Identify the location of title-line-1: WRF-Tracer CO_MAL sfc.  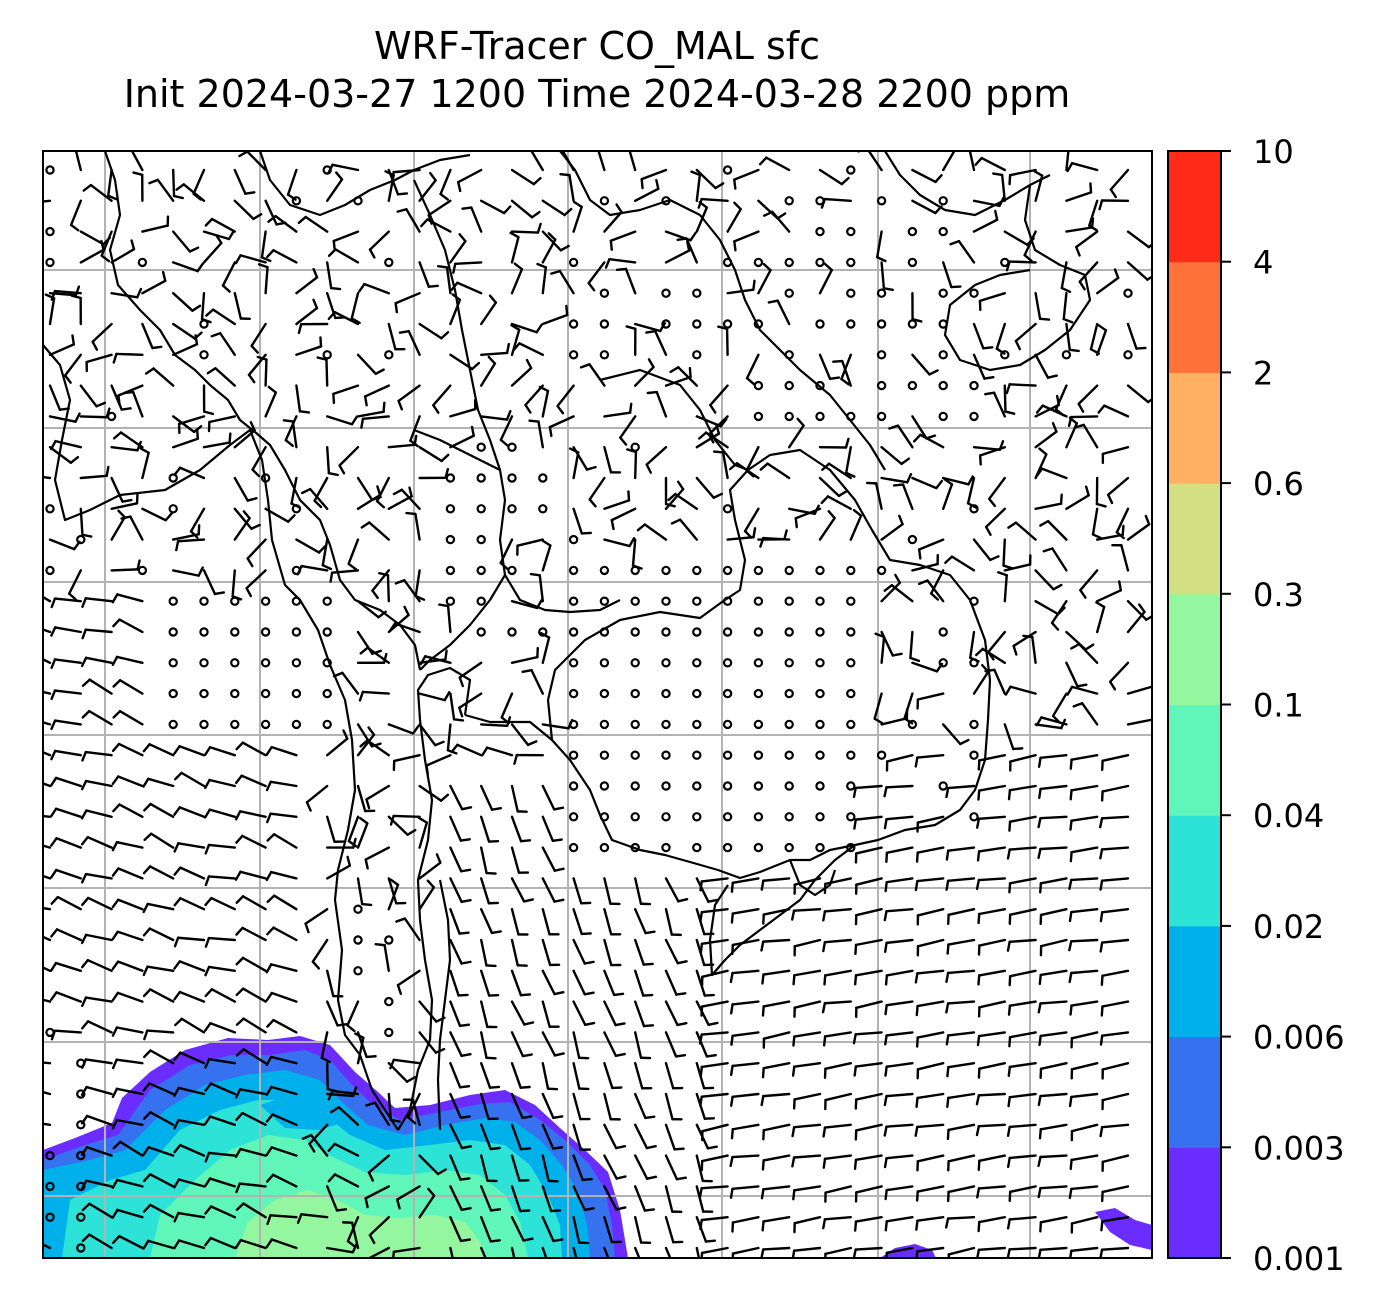
(597, 46).